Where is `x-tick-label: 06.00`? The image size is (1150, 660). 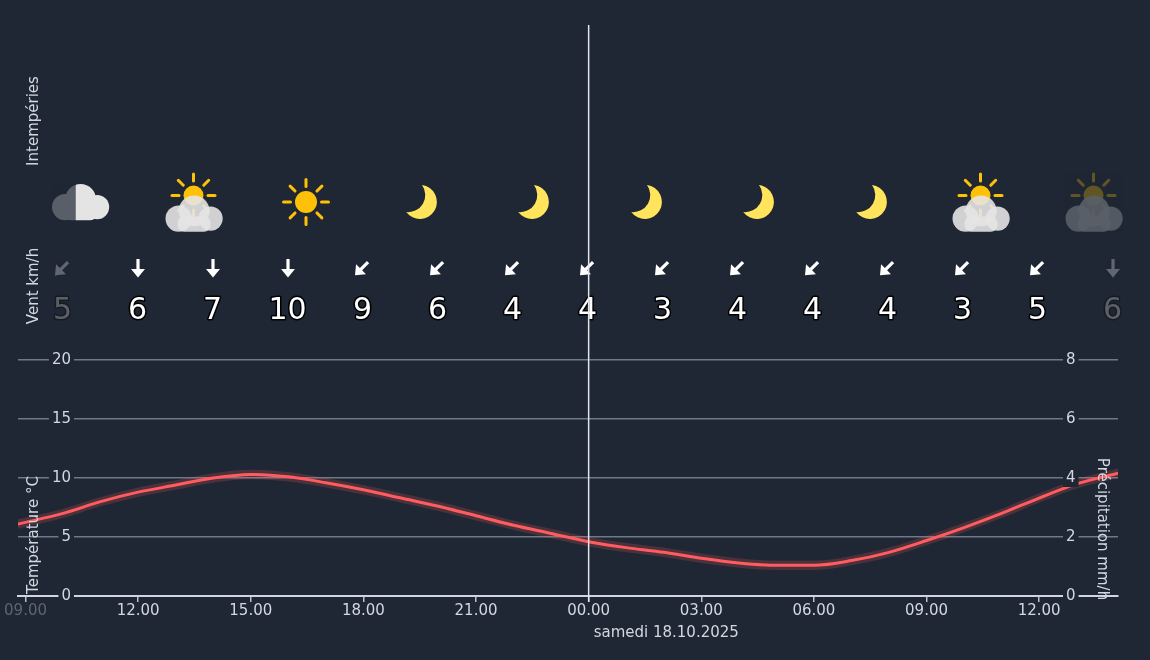 x-tick-label: 06.00 is located at coordinates (814, 609).